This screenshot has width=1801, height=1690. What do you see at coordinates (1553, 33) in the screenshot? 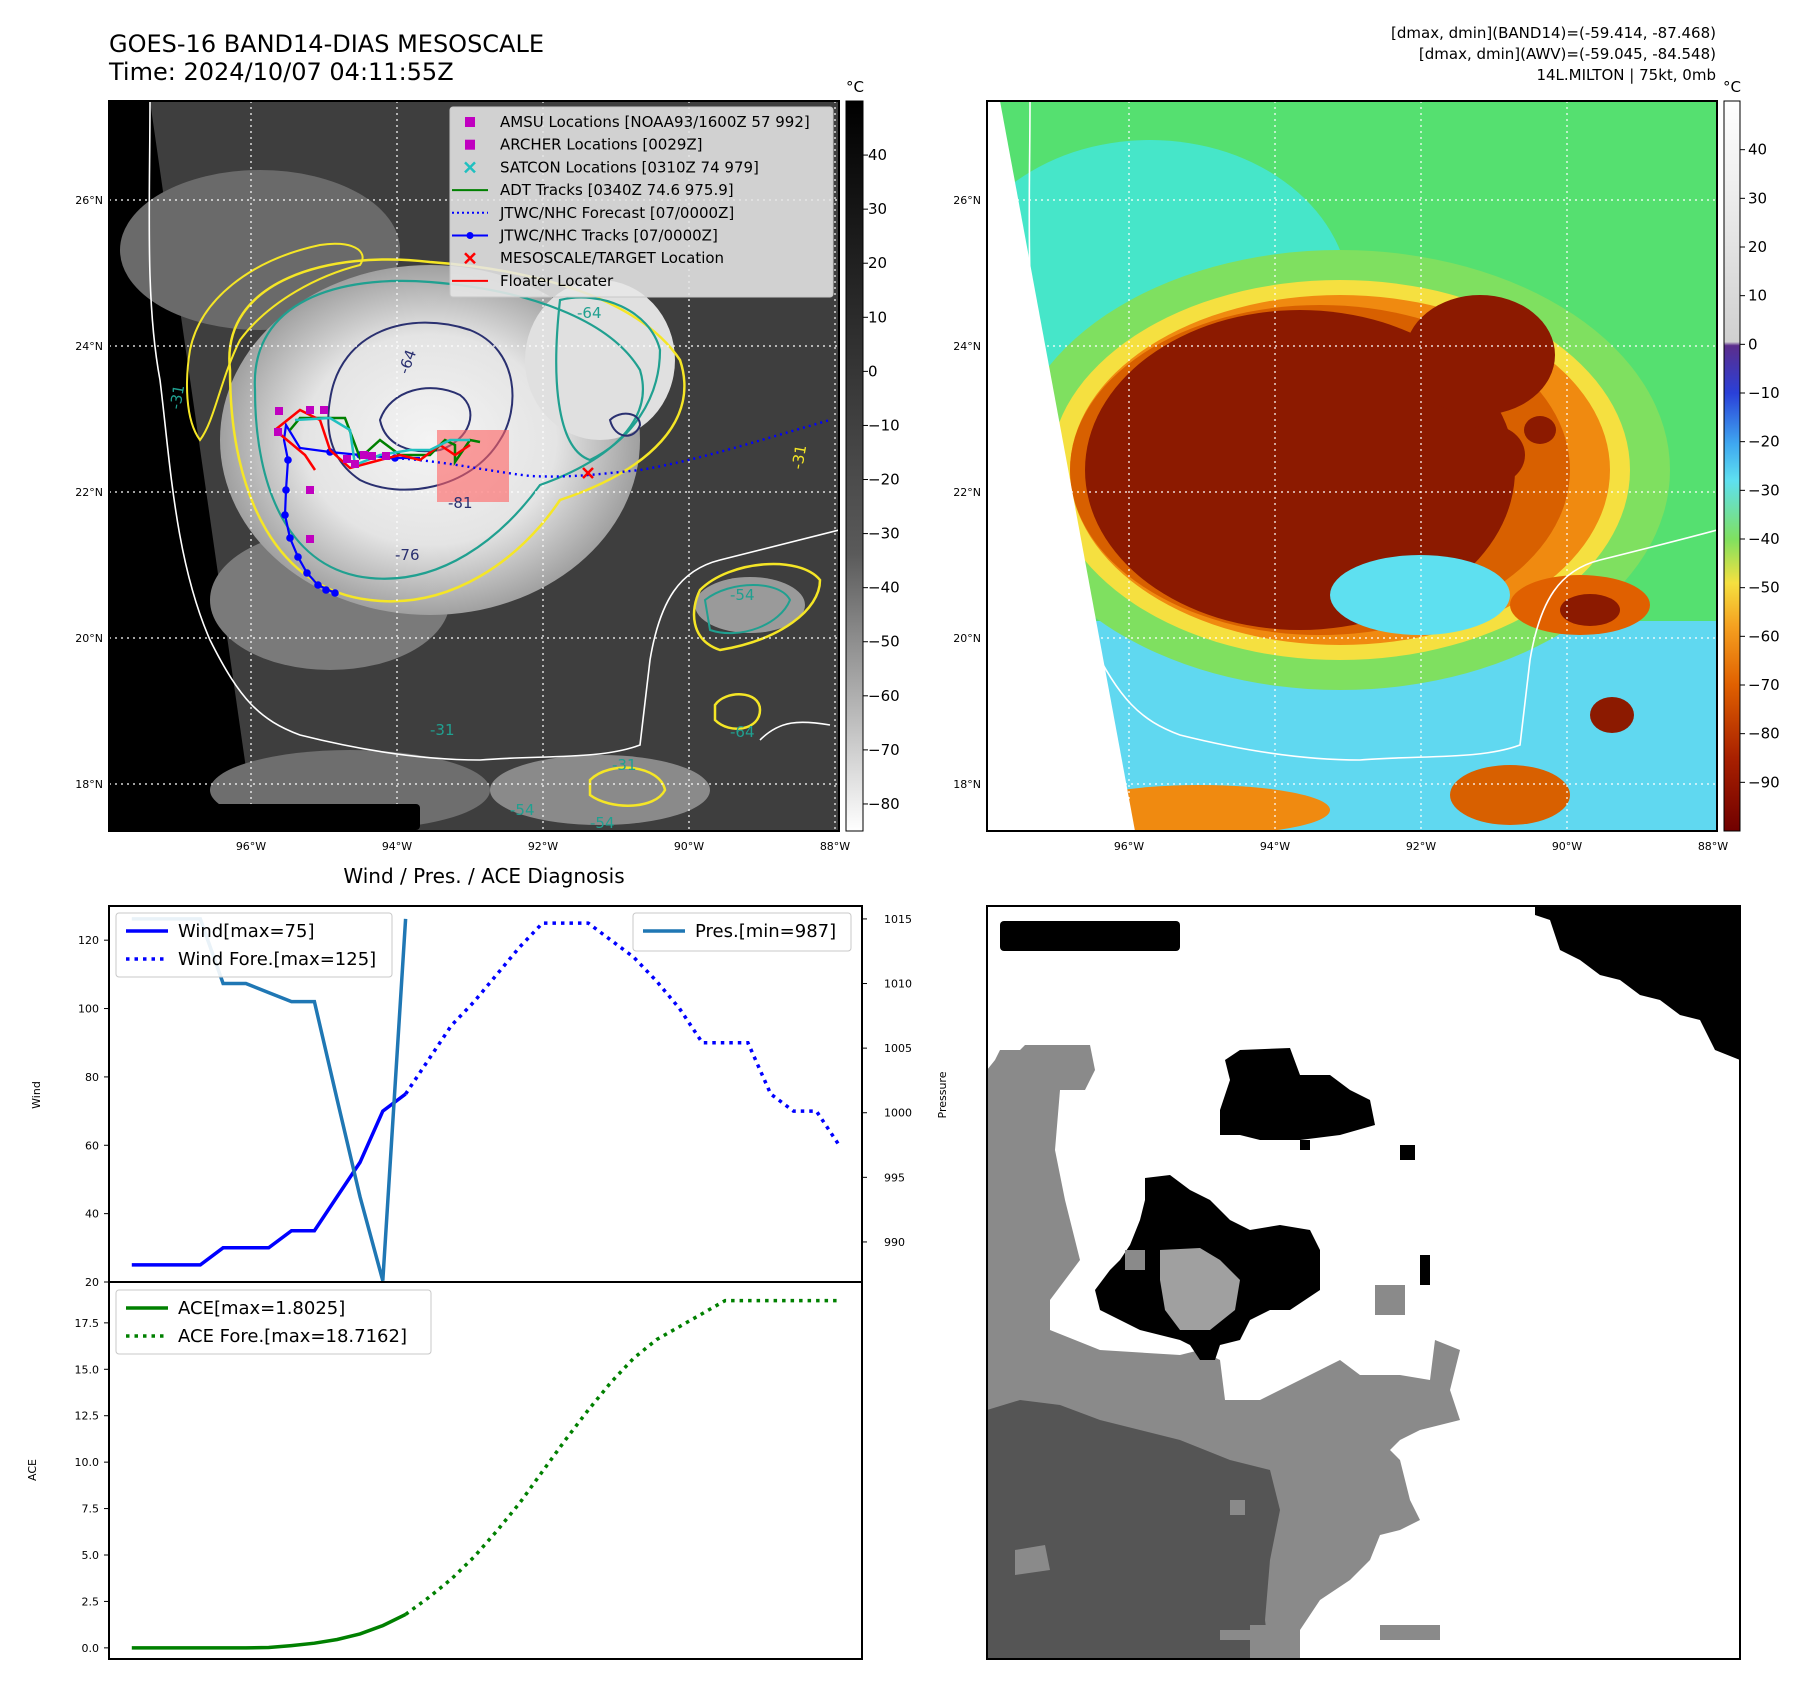
I see `info-line-1: [dmax, dmin](BAND14)=(-59.414, -87.468)` at bounding box center [1553, 33].